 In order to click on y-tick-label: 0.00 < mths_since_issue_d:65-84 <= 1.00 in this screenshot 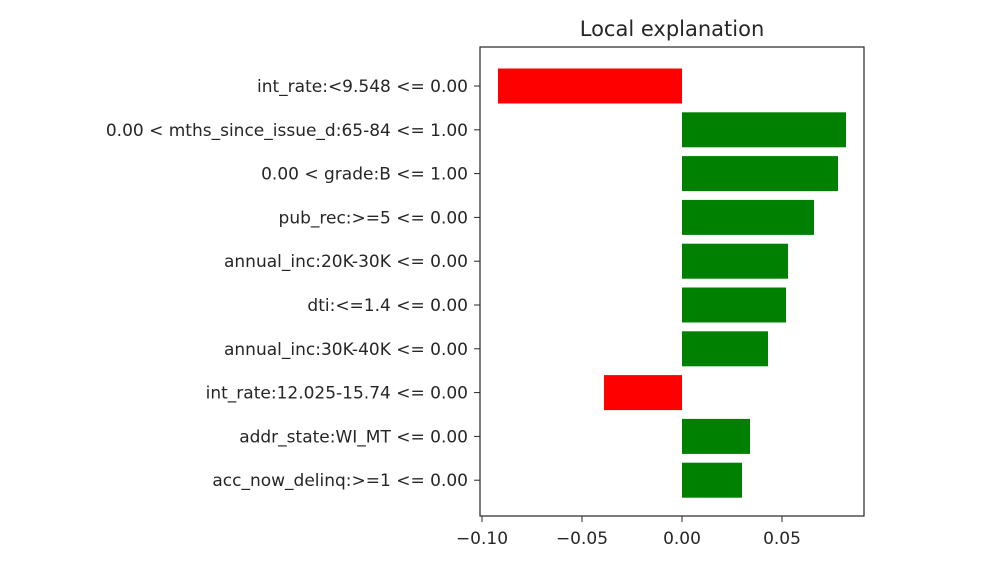, I will do `click(287, 131)`.